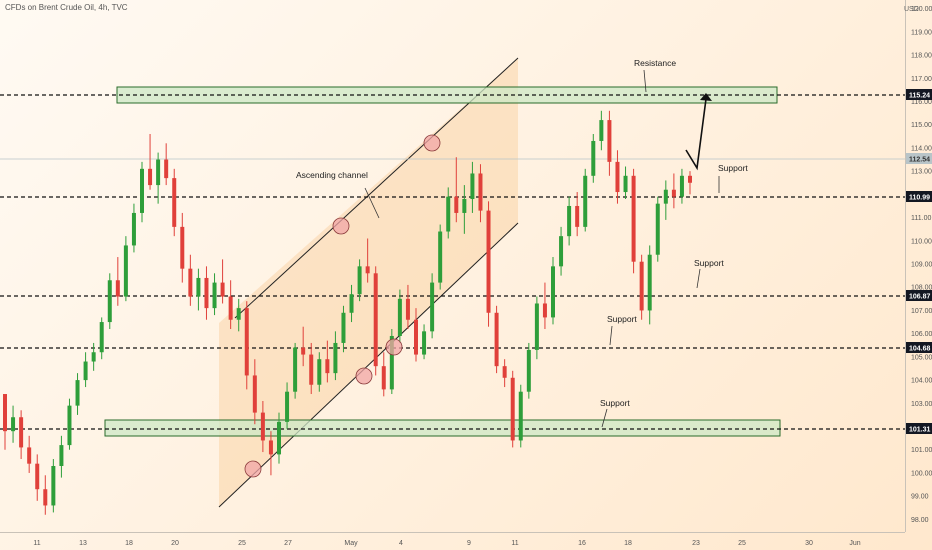  I want to click on badge-label: 112.54, so click(919, 160).